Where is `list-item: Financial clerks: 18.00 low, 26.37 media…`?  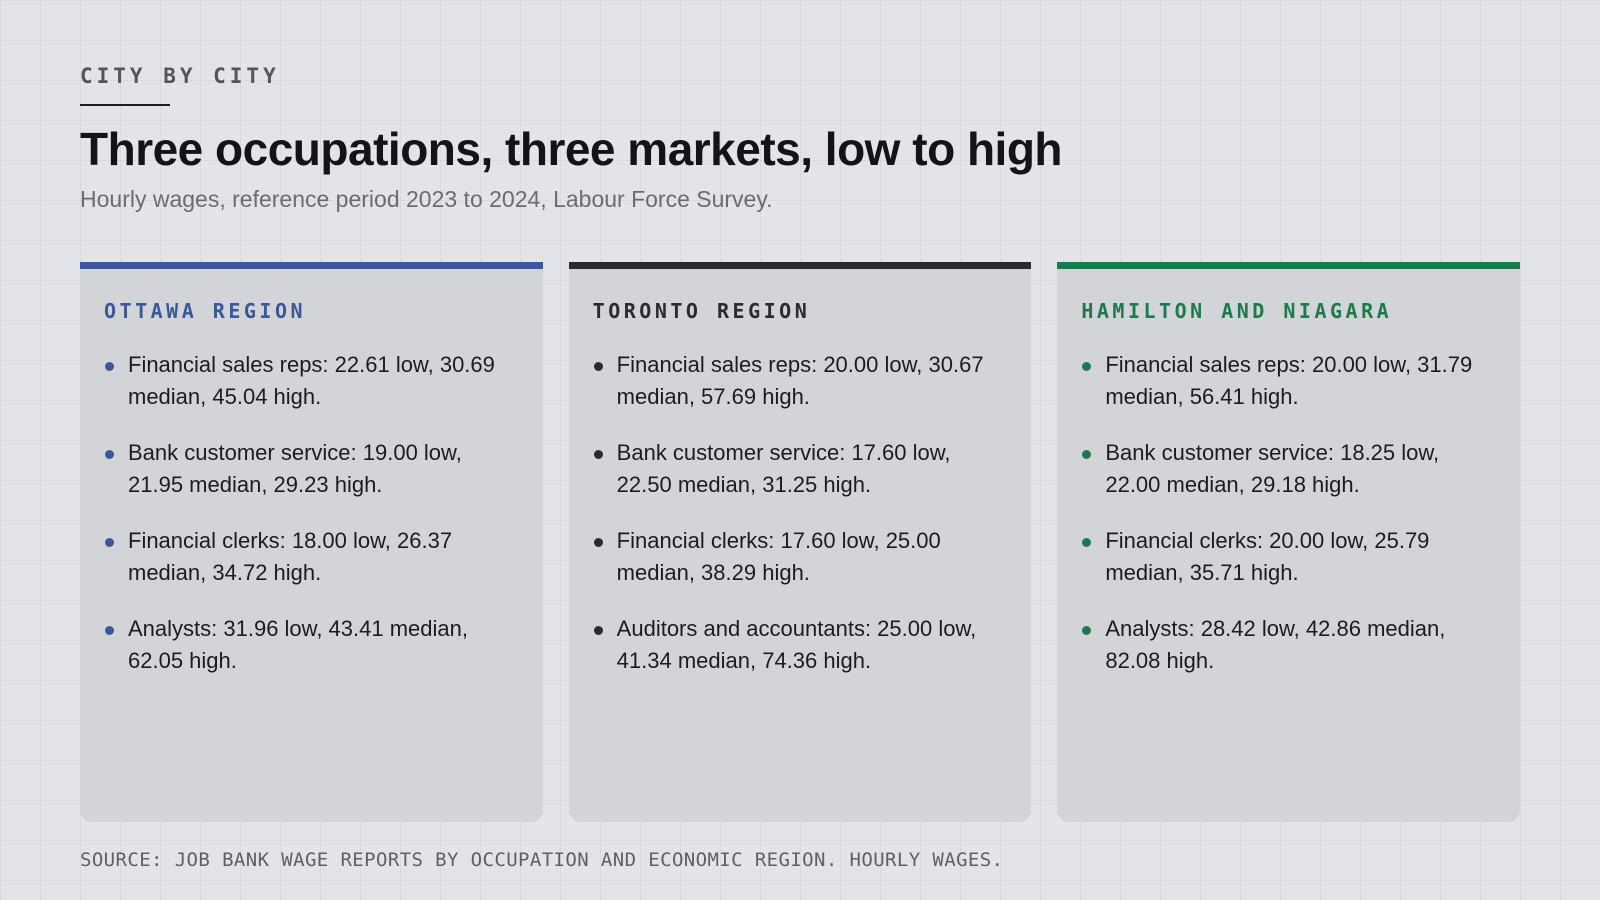 list-item: Financial clerks: 18.00 low, 26.37 media… is located at coordinates (311, 557).